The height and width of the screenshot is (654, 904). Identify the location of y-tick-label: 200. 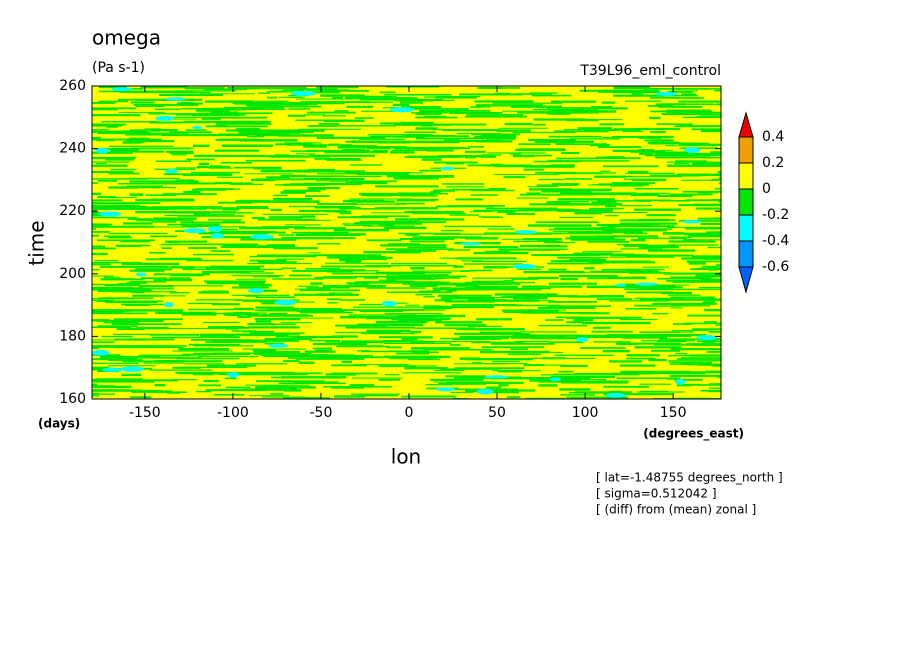
(72, 274).